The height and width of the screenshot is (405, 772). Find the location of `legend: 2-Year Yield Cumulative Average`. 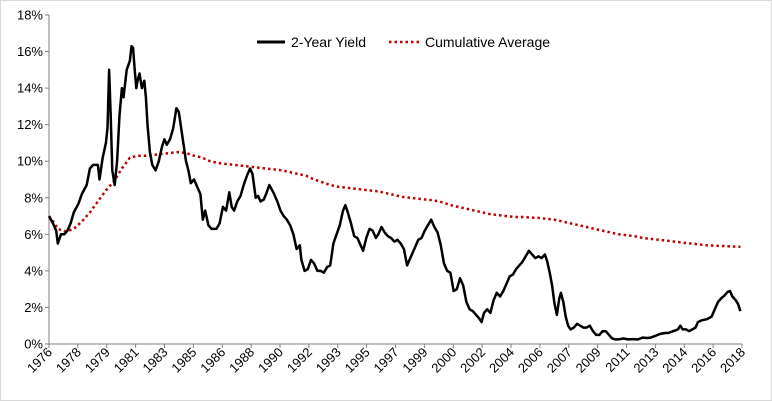

legend: 2-Year Yield Cumulative Average is located at coordinates (403, 42).